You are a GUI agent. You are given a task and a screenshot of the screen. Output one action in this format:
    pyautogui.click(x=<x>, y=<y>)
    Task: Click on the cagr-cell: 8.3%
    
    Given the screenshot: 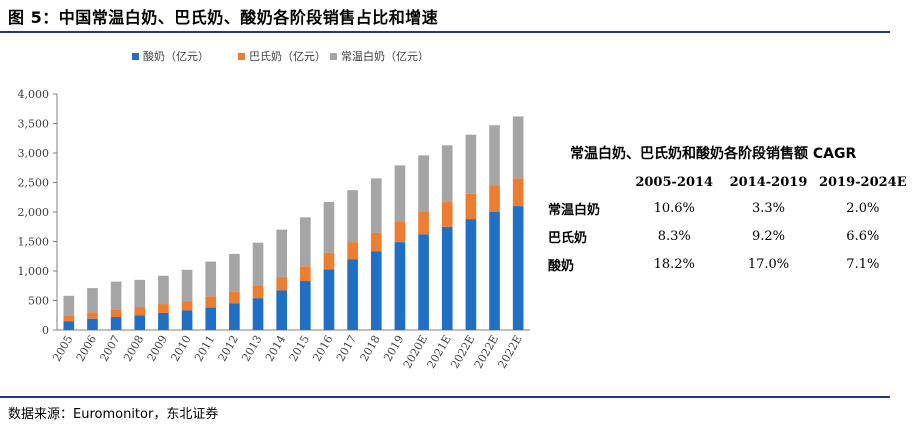 What is the action you would take?
    pyautogui.click(x=674, y=236)
    